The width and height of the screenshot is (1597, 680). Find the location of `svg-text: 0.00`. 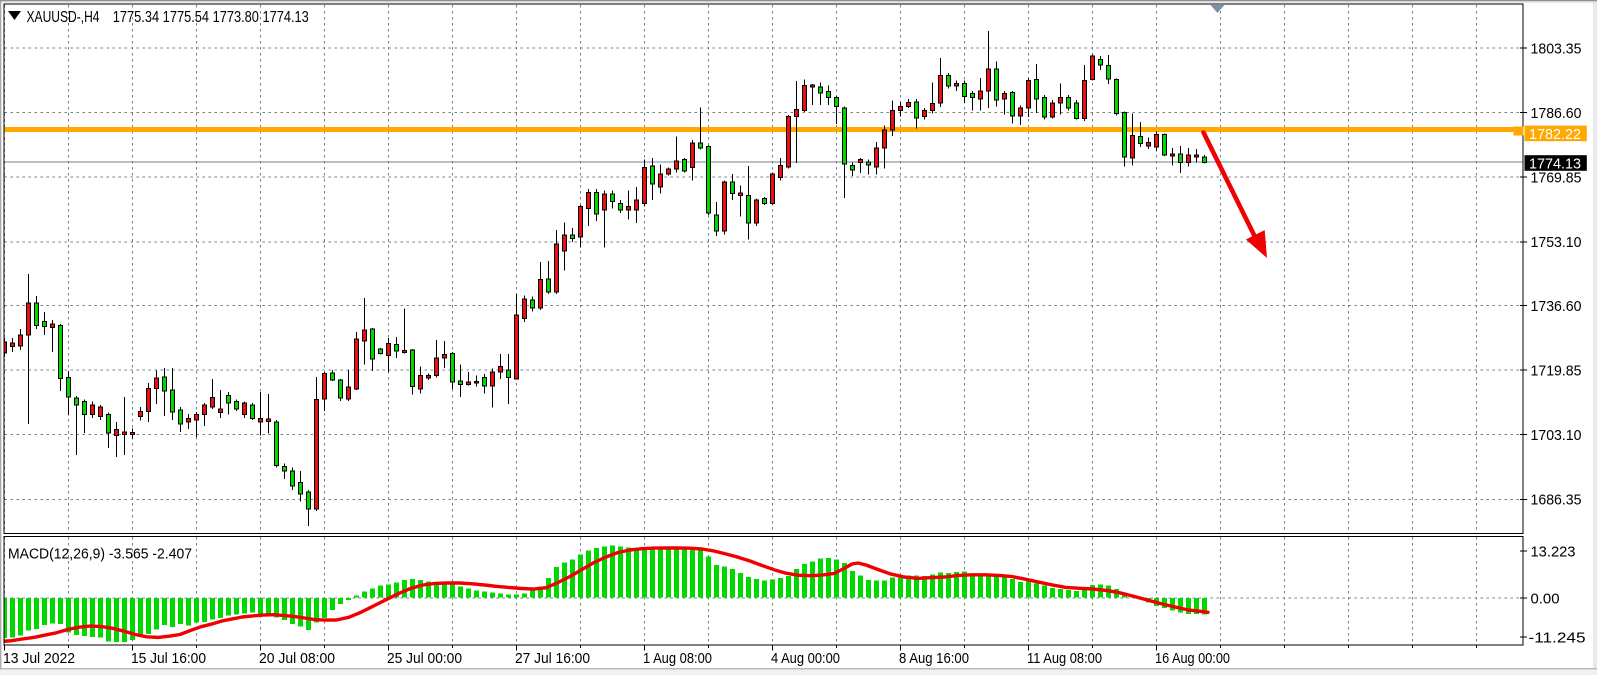

svg-text: 0.00 is located at coordinates (1545, 598).